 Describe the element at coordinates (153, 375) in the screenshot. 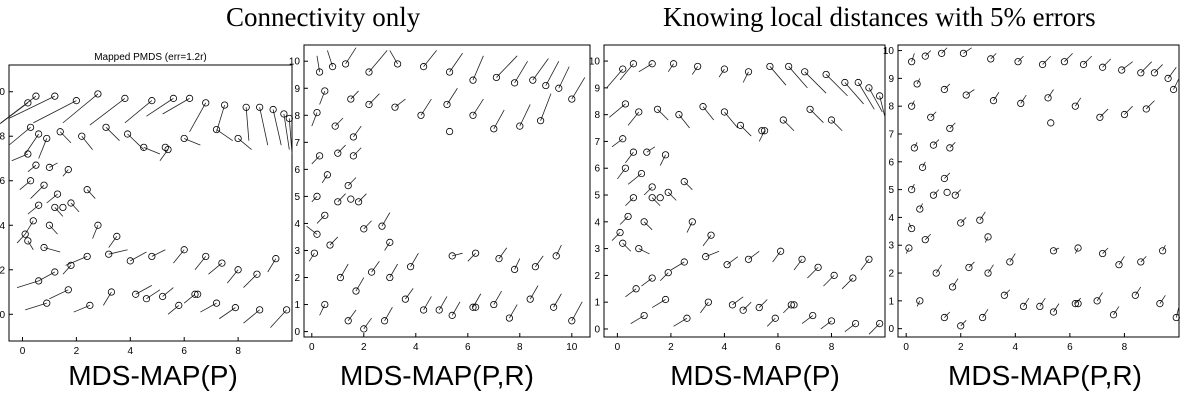

I see `caption-1: MDS-MAP(P)` at that location.